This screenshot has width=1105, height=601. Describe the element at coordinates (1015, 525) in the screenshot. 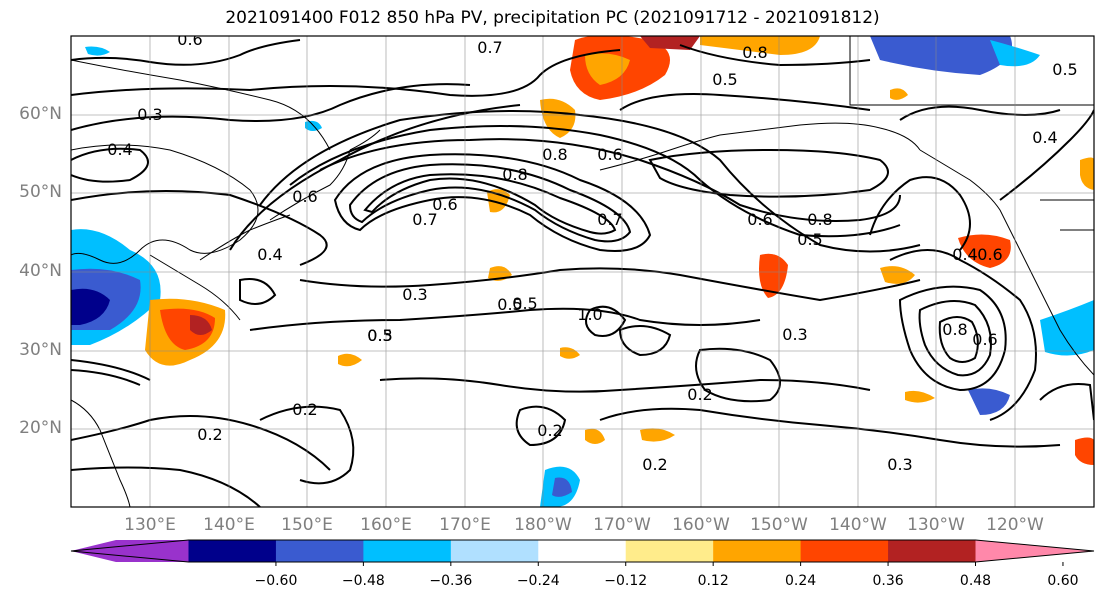

I see `lon-label-120w: 120°W` at that location.